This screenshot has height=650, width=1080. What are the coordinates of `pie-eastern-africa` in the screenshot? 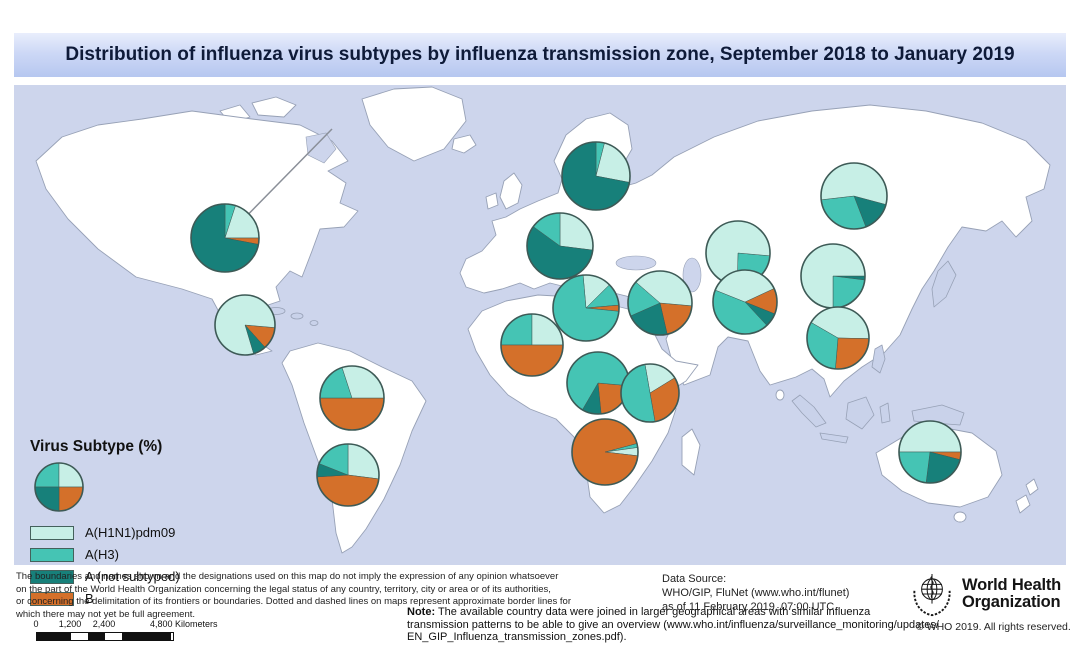 It's located at (650, 393).